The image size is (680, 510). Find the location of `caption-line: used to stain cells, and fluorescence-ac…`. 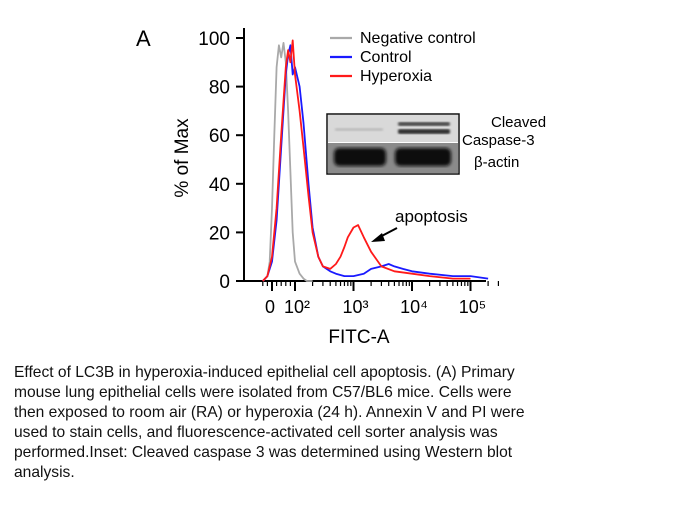

caption-line: used to stain cells, and fluorescence-ac… is located at coordinates (256, 432).